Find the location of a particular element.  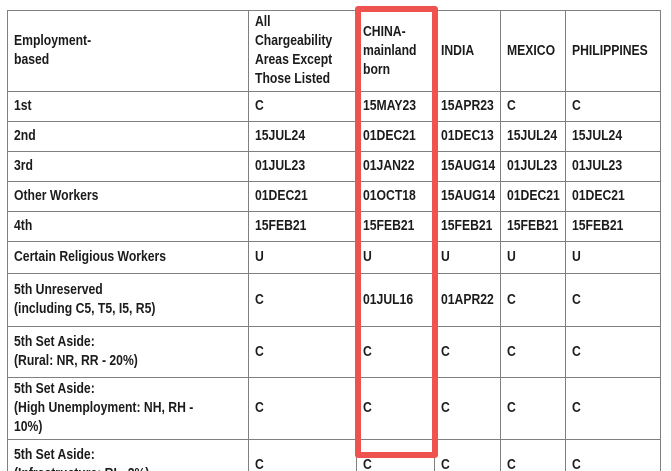

cell-text: Certain Religious Workers is located at coordinates (90, 257).